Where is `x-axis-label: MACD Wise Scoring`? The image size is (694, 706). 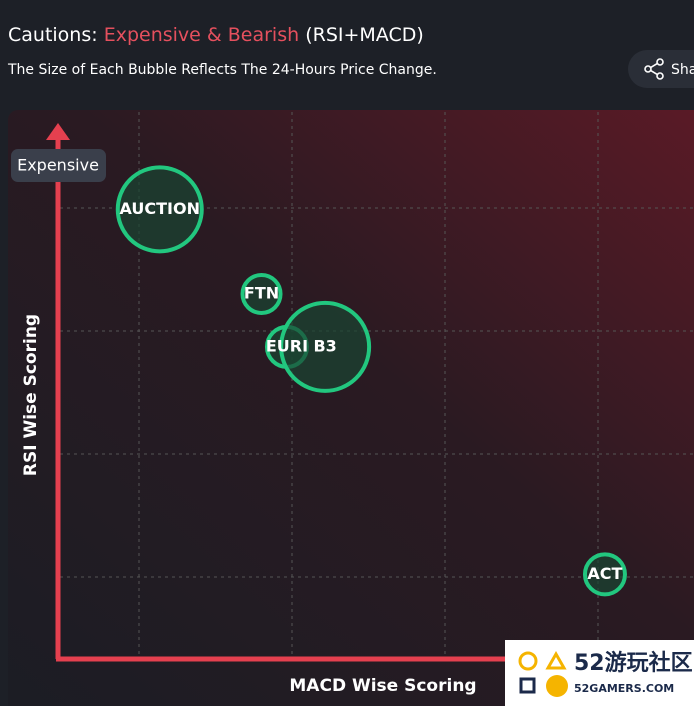
x-axis-label: MACD Wise Scoring is located at coordinates (382, 686).